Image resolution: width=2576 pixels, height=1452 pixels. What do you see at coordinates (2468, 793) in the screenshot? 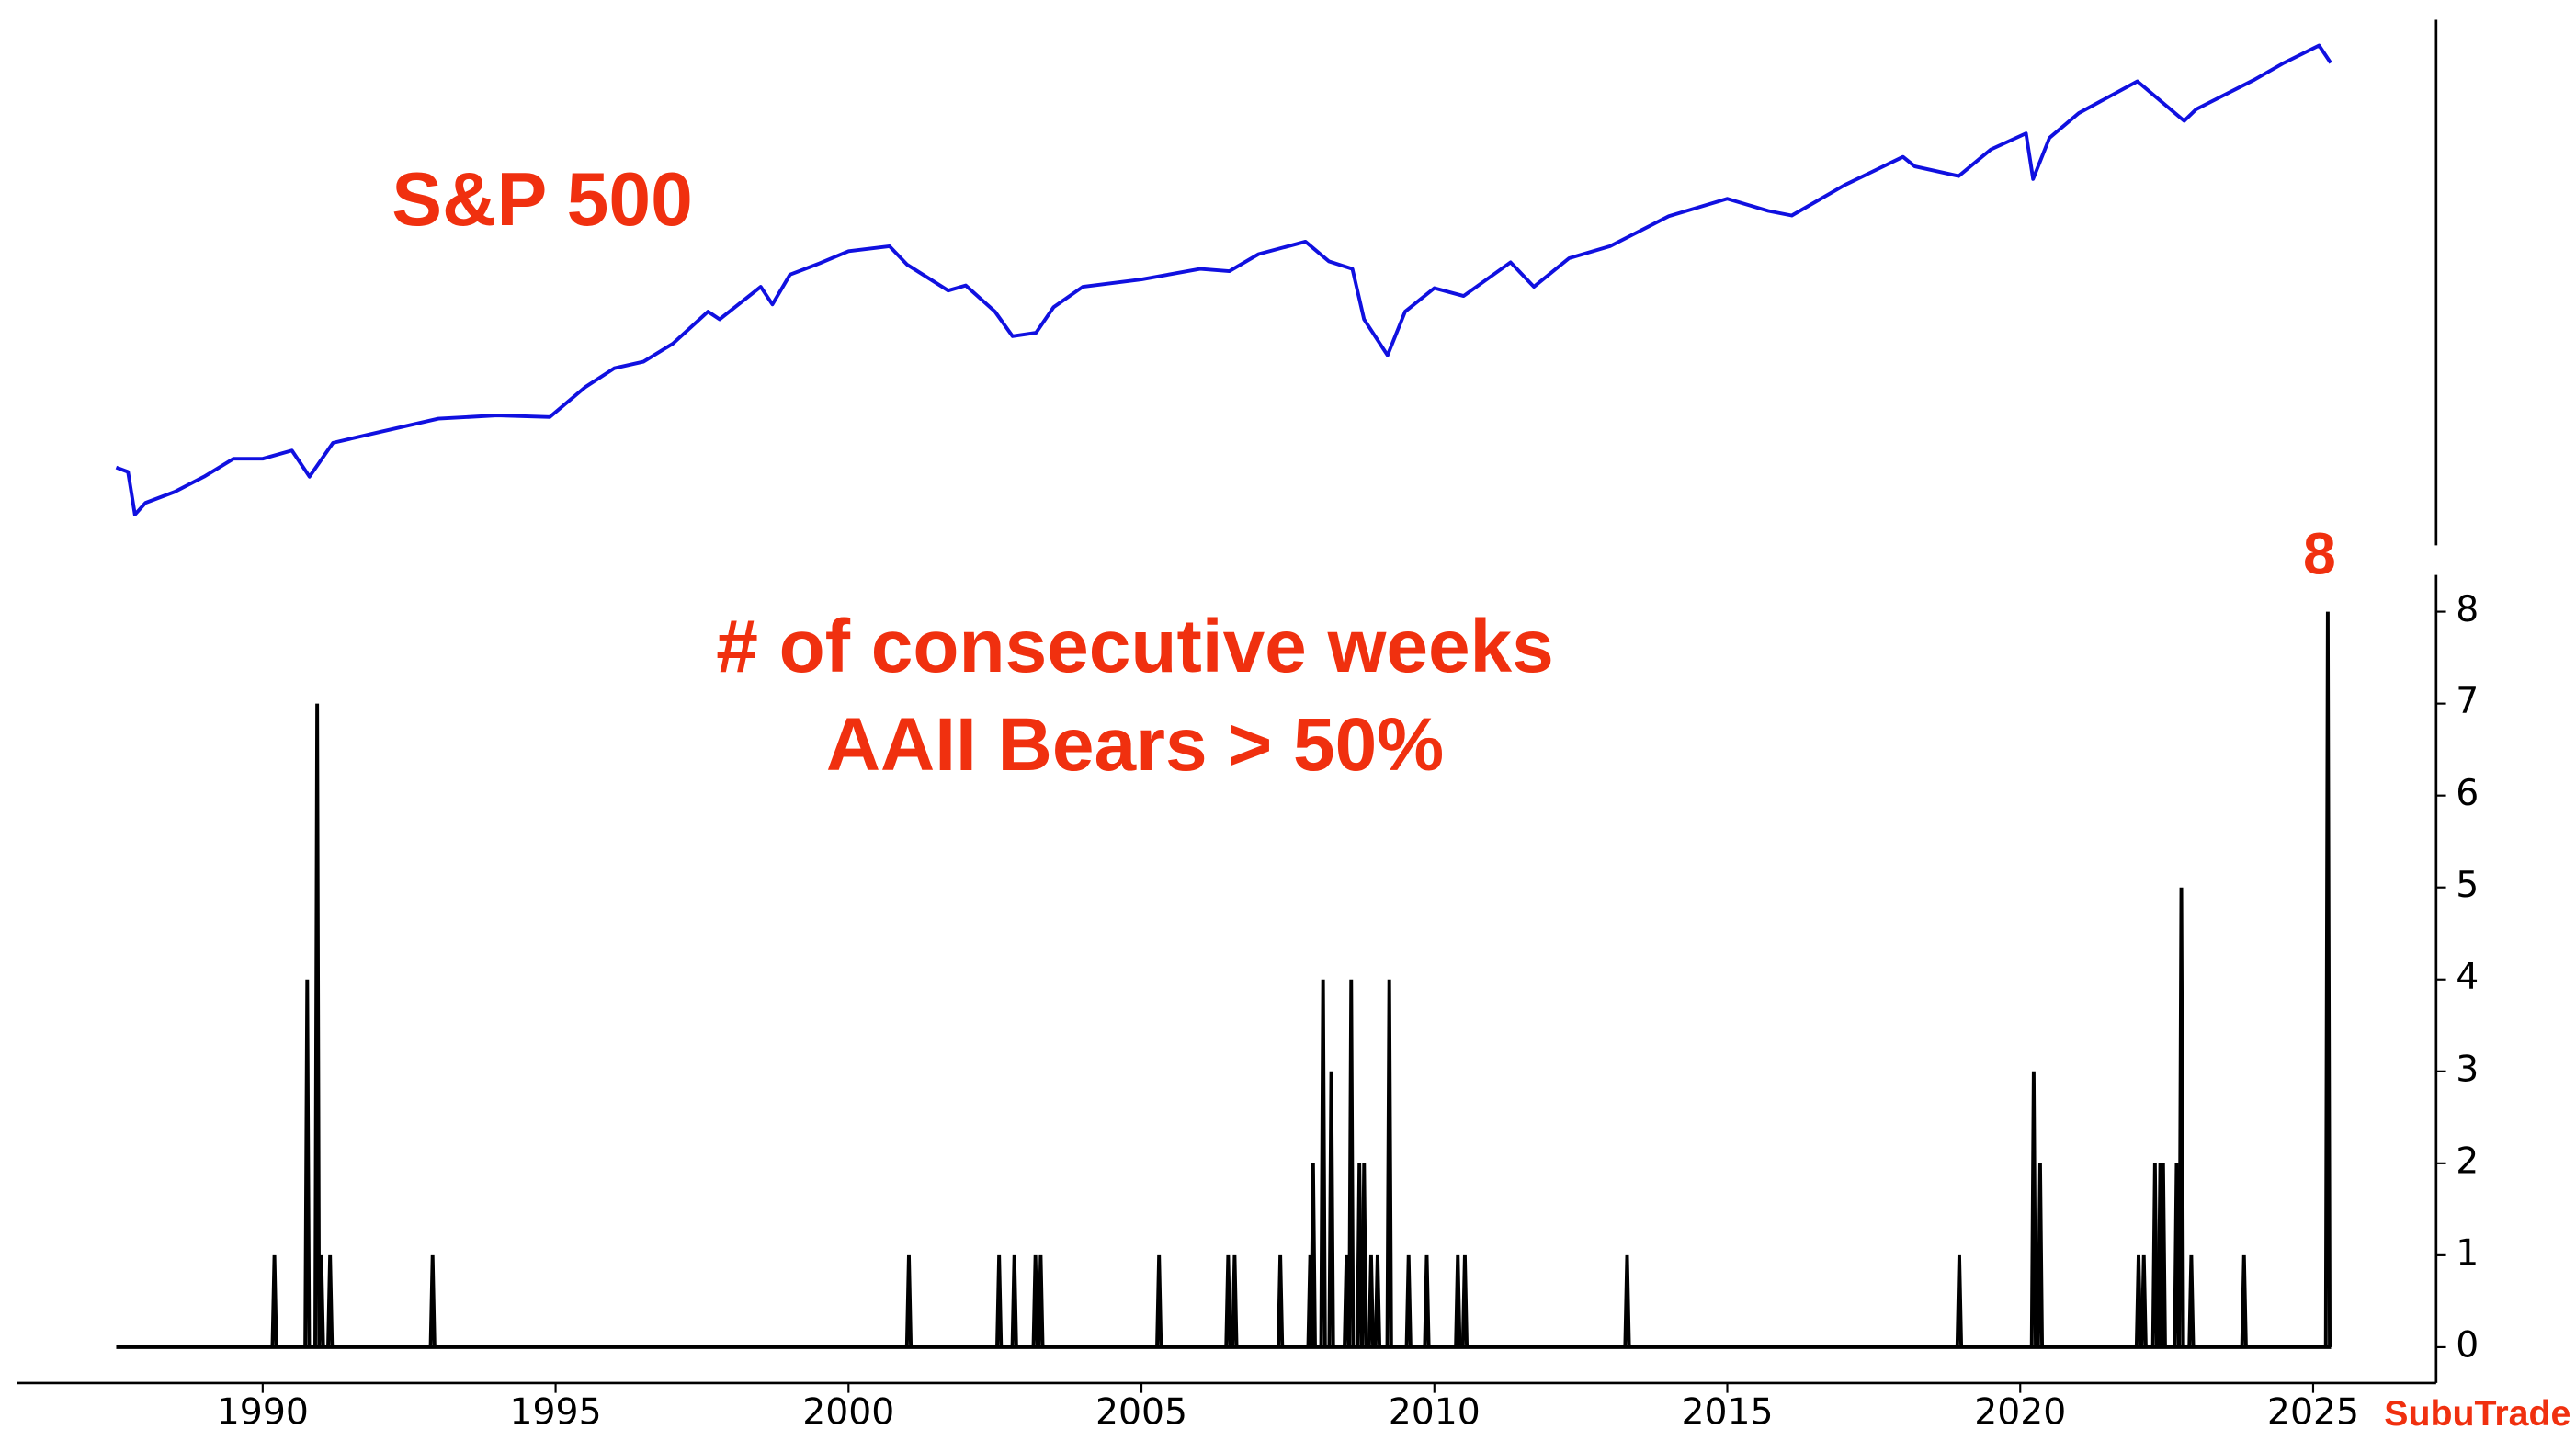
I see `y-tick-label: 6` at bounding box center [2468, 793].